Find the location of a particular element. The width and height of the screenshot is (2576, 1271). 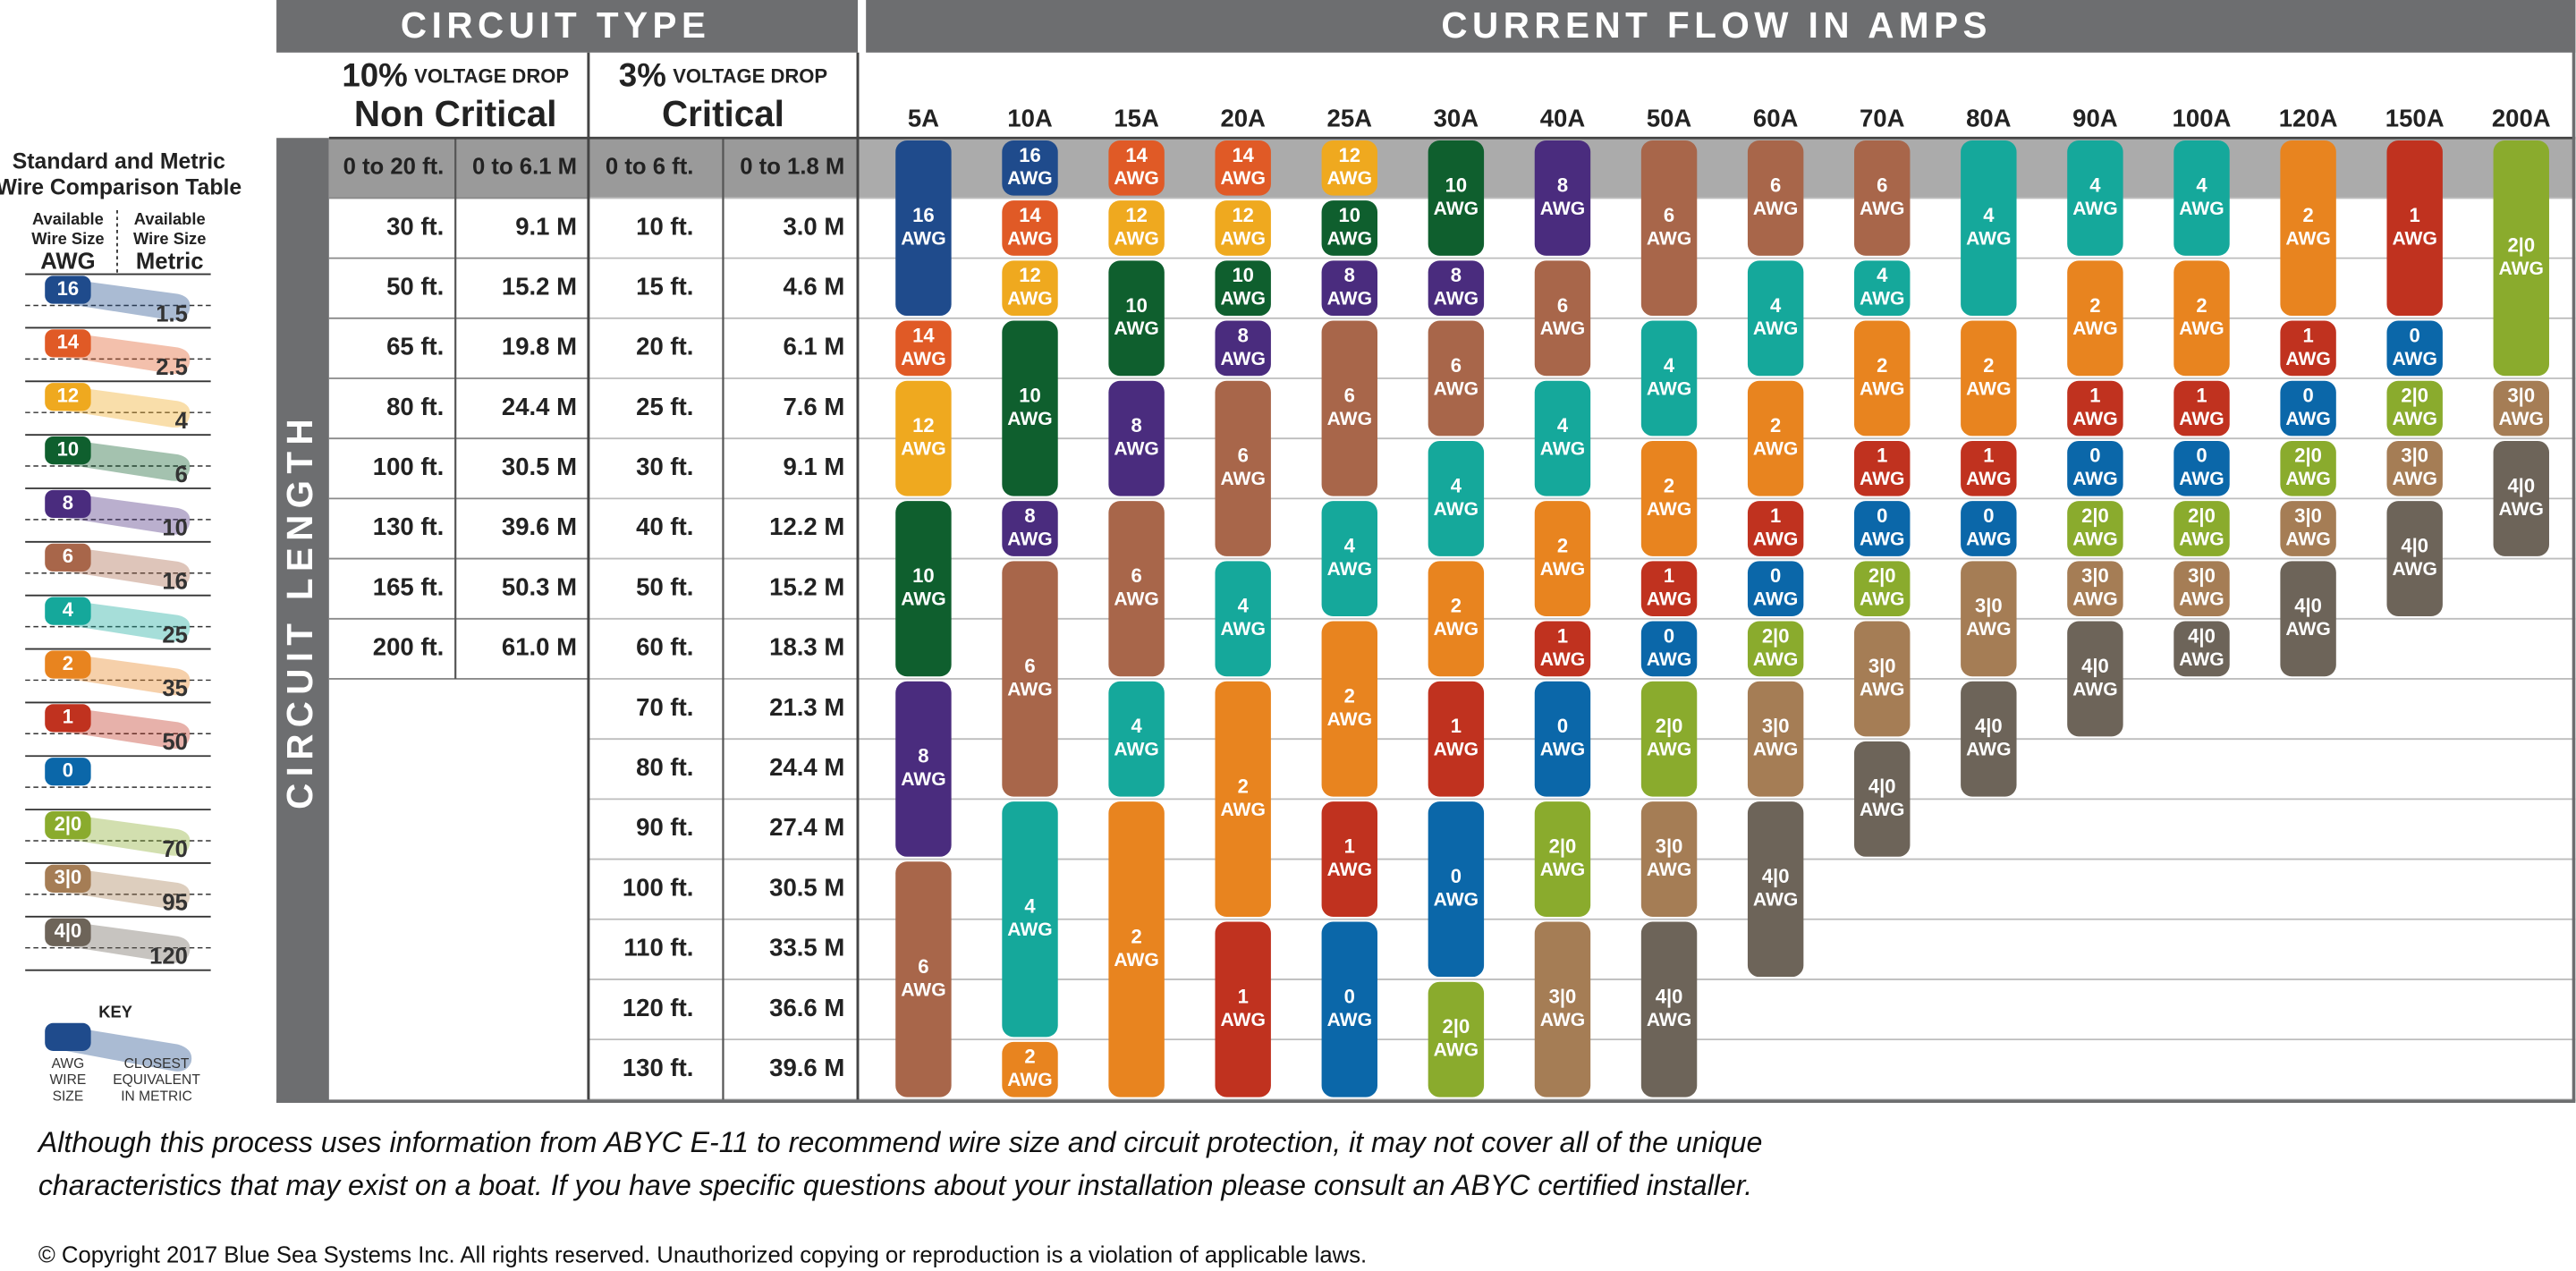

gauge-label: 4 is located at coordinates (1563, 425).